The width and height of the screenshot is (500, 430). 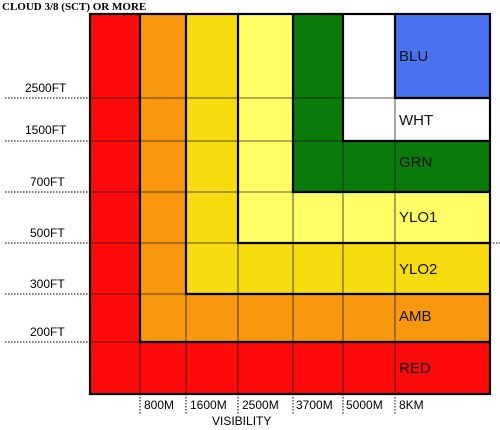 What do you see at coordinates (46, 88) in the screenshot?
I see `cloud-label-2500: 2500FT` at bounding box center [46, 88].